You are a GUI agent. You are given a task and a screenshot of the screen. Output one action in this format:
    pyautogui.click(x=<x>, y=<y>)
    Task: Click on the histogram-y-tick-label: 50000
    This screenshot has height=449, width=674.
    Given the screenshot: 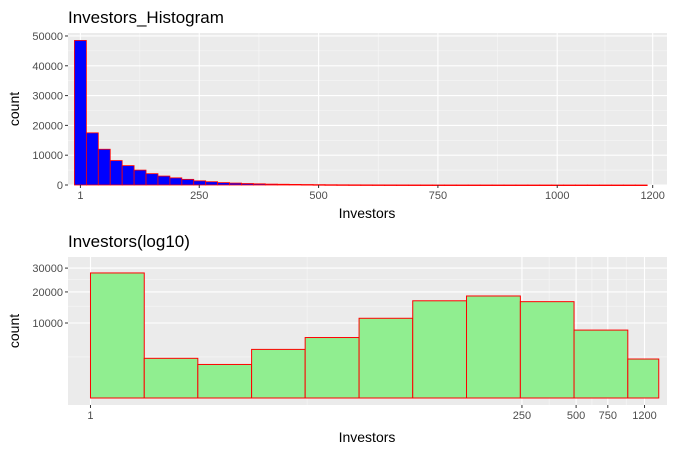 What is the action you would take?
    pyautogui.click(x=47, y=37)
    